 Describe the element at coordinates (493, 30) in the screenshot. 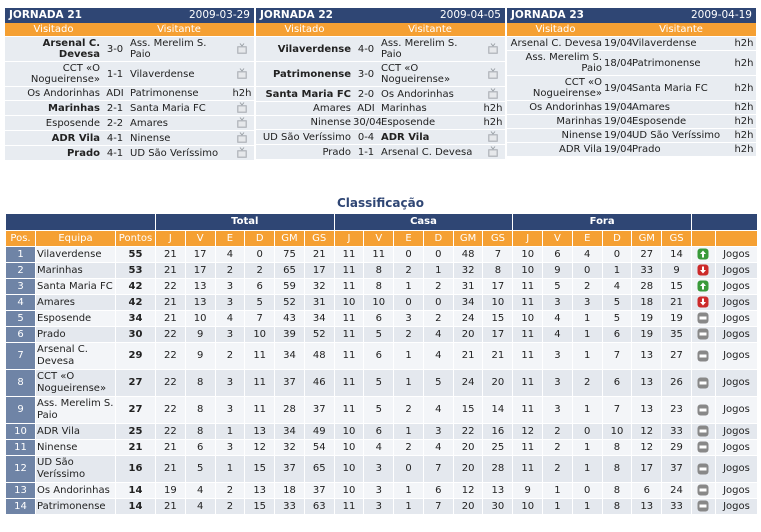

I see `header-icon` at that location.